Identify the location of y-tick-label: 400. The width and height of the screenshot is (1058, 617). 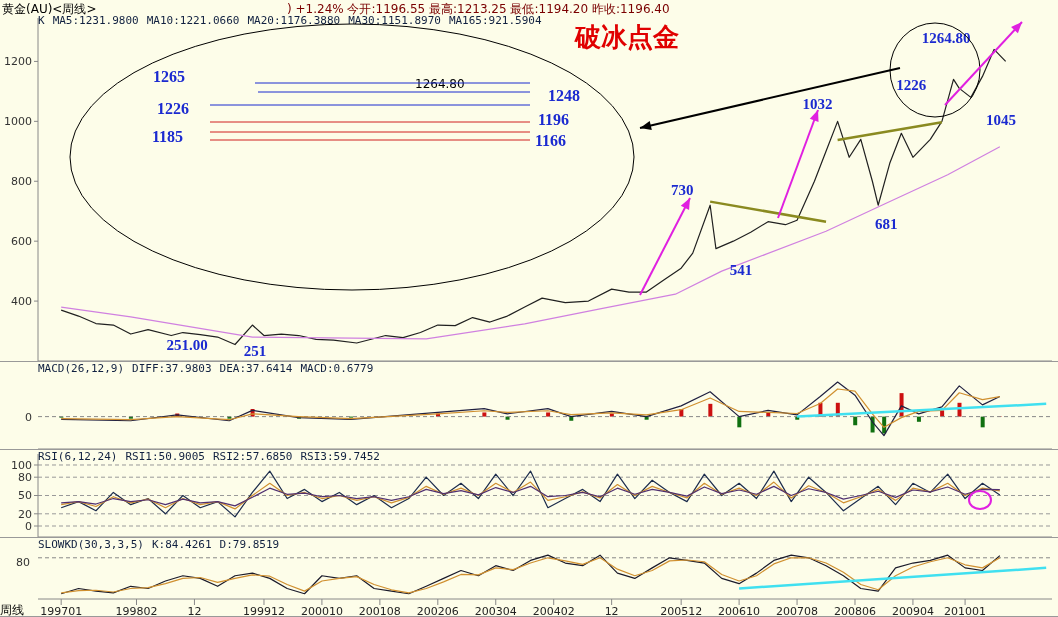
(21, 301).